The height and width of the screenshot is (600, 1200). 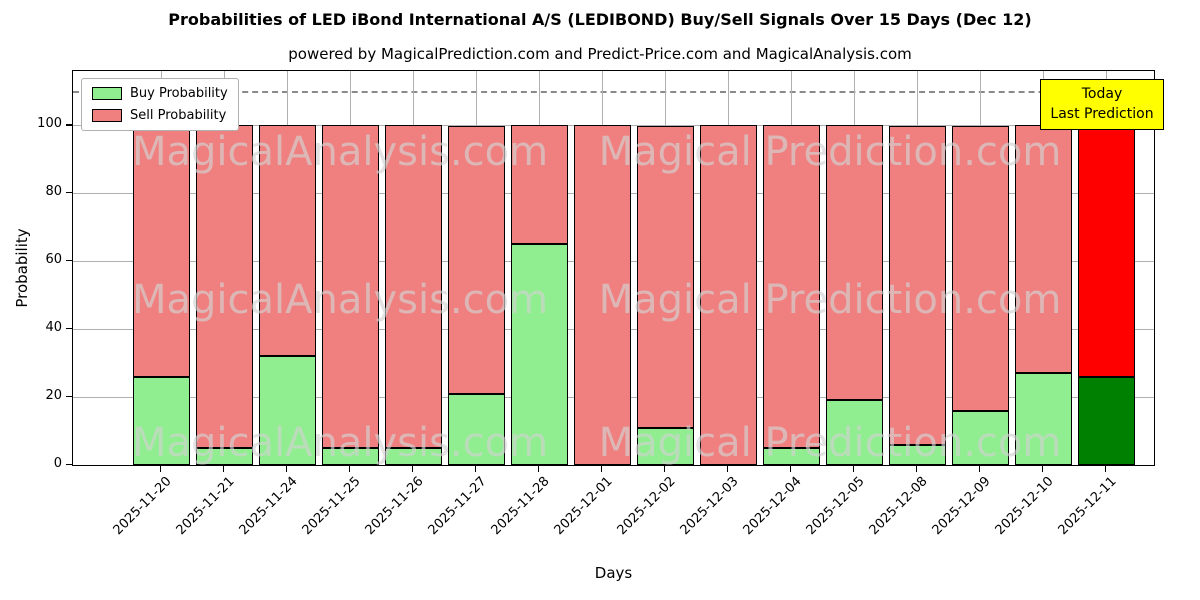 I want to click on y-axis-label: Probability, so click(x=22, y=268).